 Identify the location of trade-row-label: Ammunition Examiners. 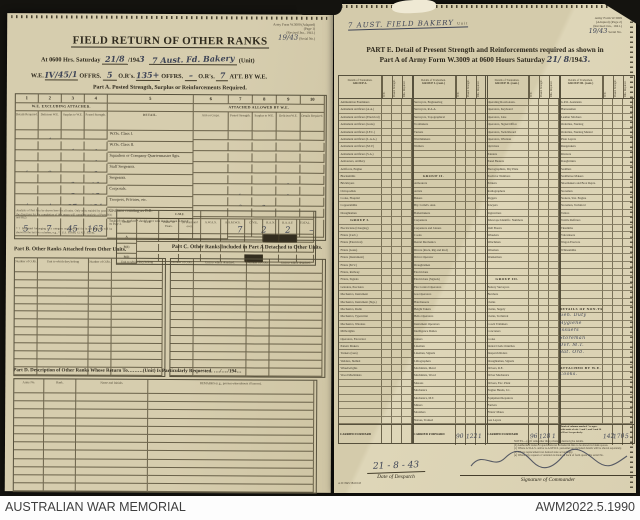
(360, 103).